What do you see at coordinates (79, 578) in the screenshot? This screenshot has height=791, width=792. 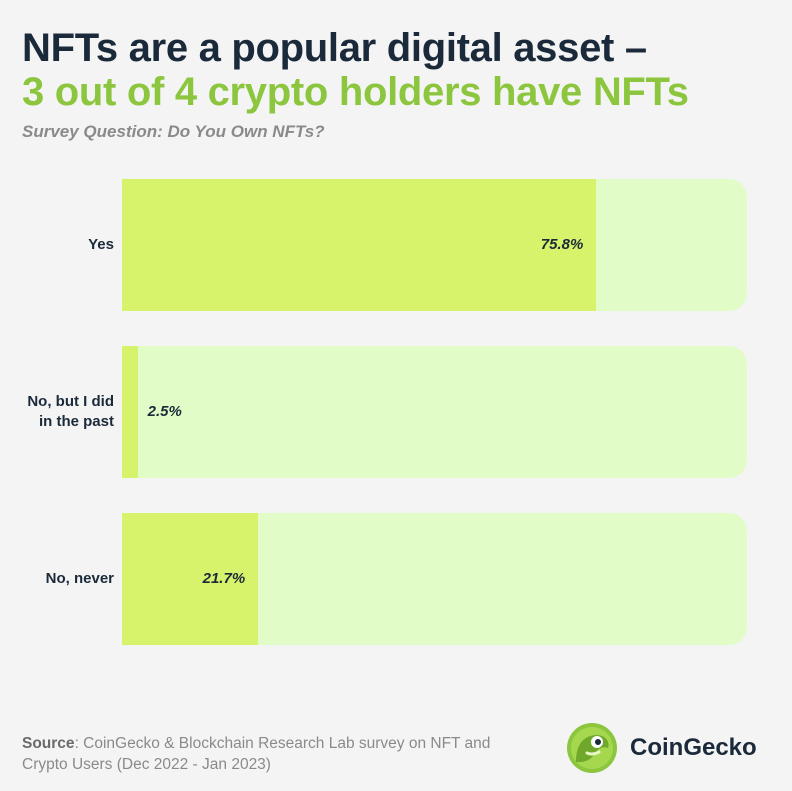 I see `category-label-line: No, never` at bounding box center [79, 578].